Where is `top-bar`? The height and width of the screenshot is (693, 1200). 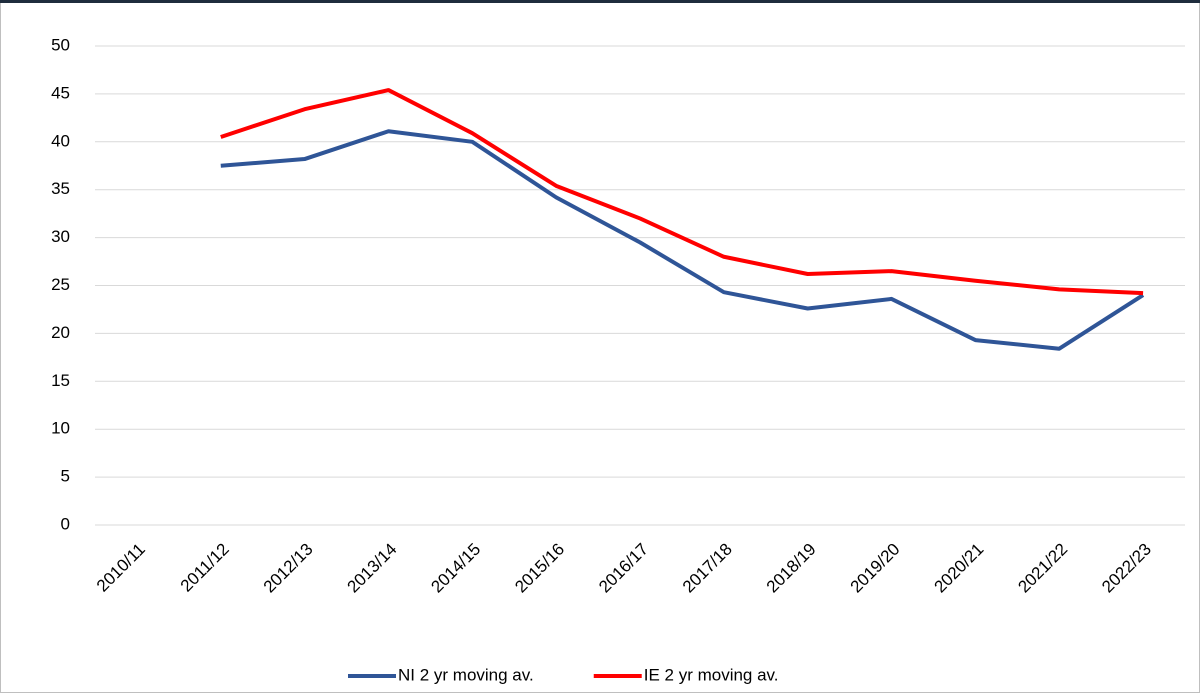 top-bar is located at coordinates (600, 1).